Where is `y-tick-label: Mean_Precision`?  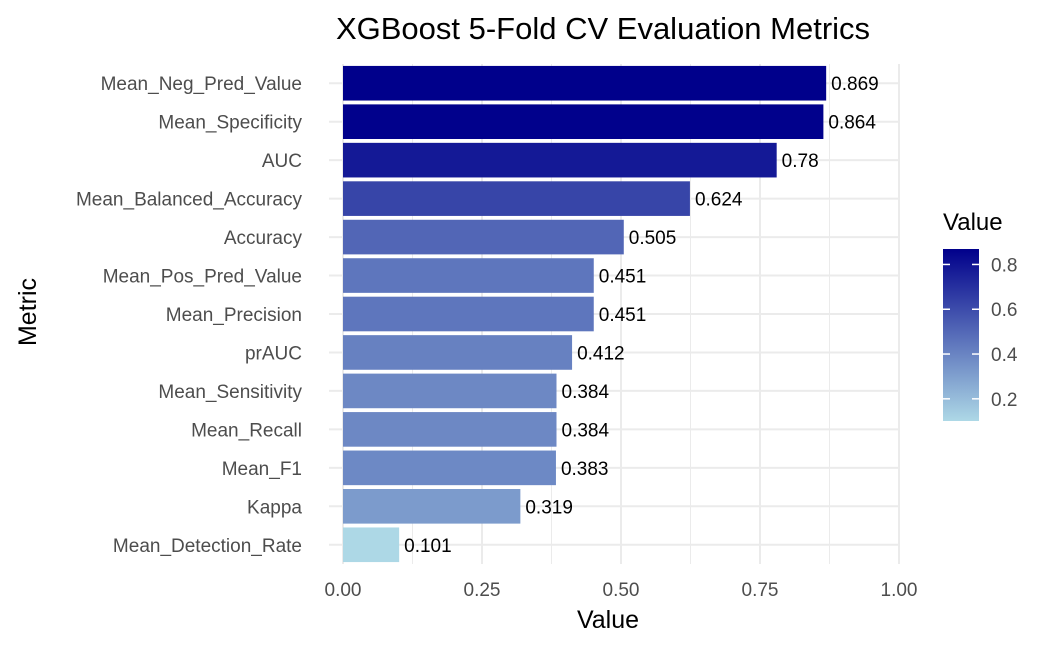 y-tick-label: Mean_Precision is located at coordinates (234, 315).